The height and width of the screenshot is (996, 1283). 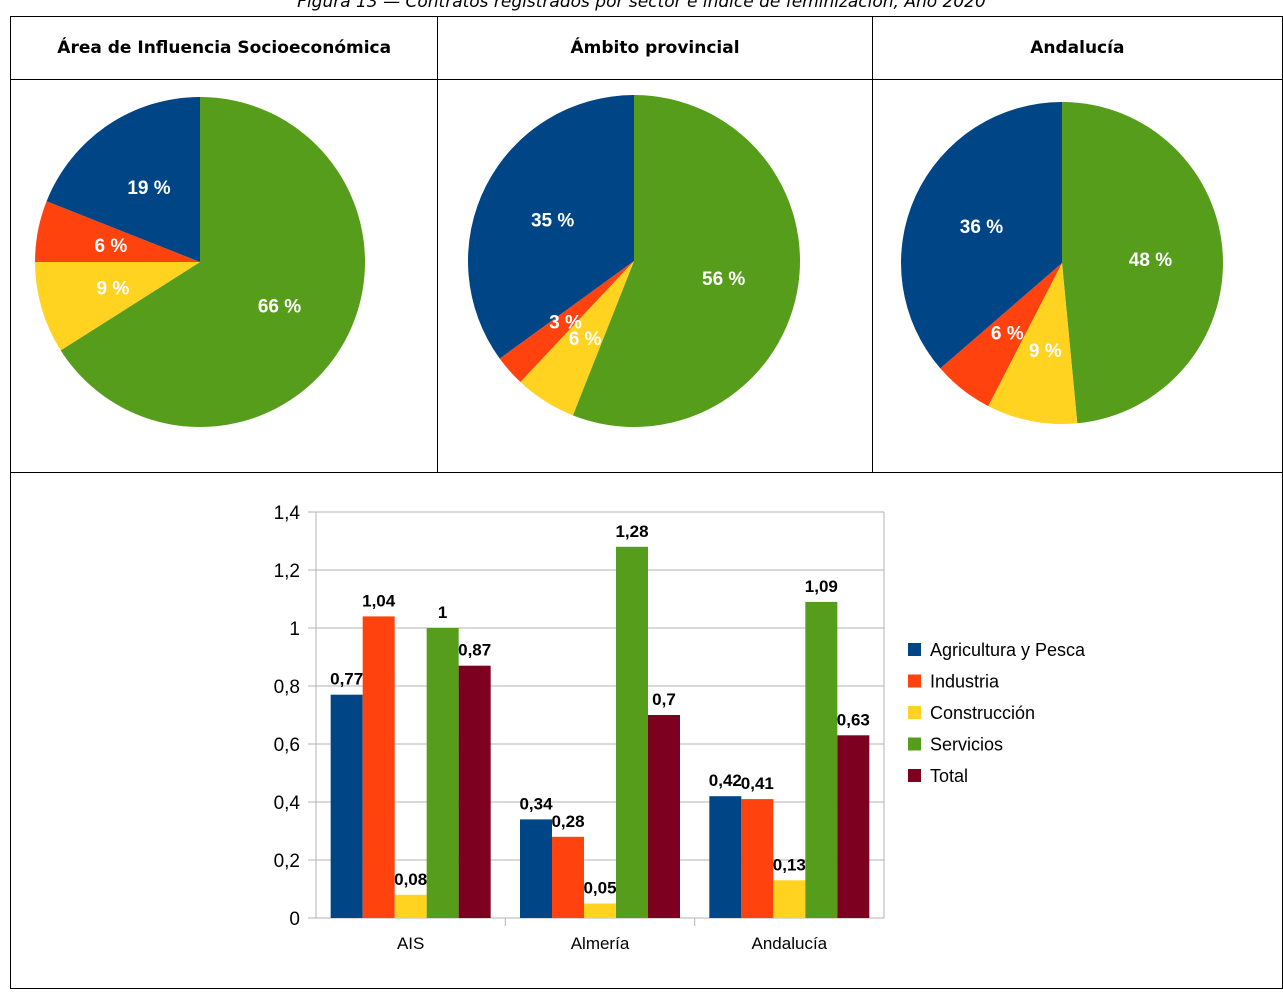 What do you see at coordinates (585, 339) in the screenshot?
I see `pie-label-construccion: 6 %` at bounding box center [585, 339].